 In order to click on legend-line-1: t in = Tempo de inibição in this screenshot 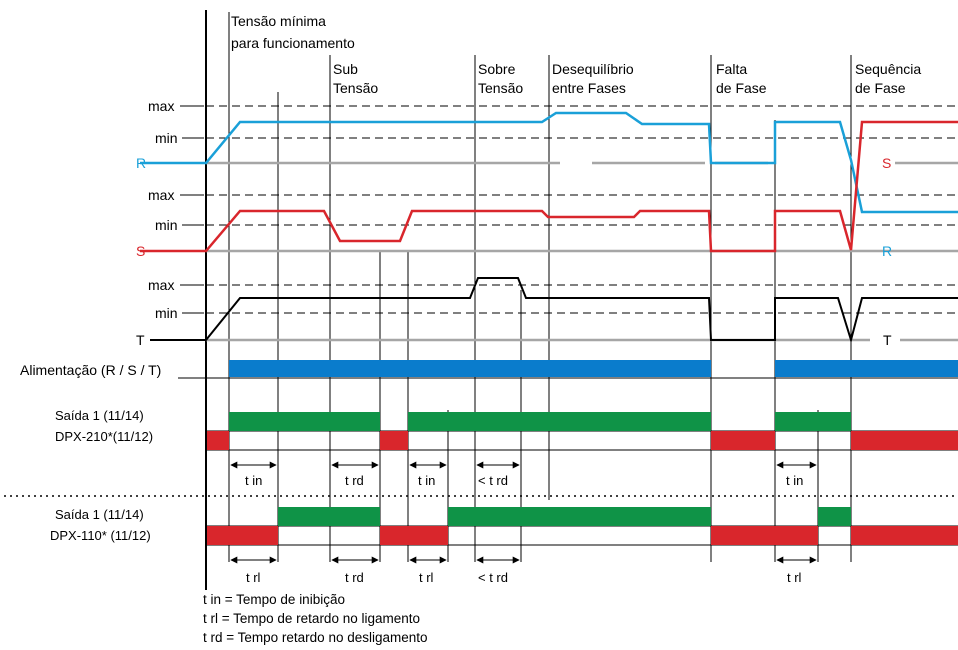, I will do `click(274, 599)`.